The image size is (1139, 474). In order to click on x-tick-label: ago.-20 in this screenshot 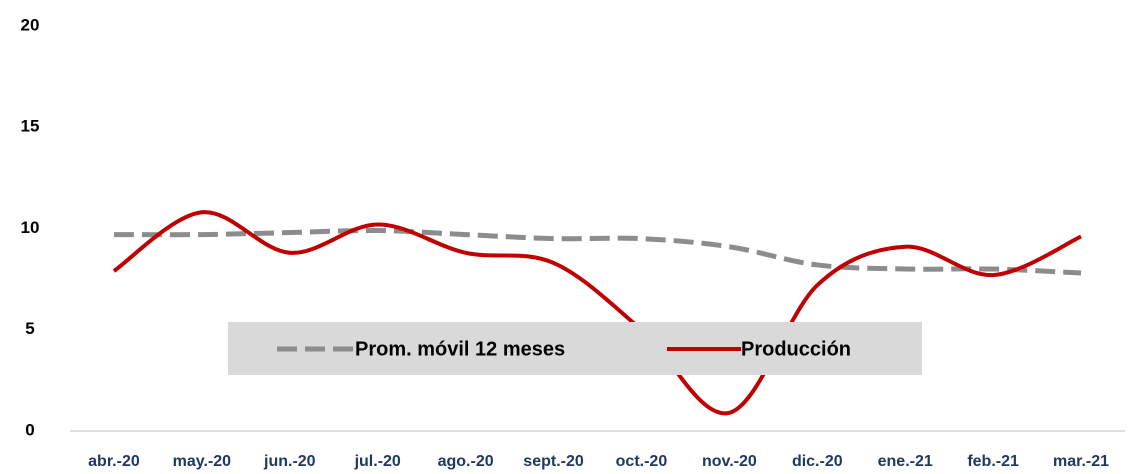, I will do `click(466, 461)`.